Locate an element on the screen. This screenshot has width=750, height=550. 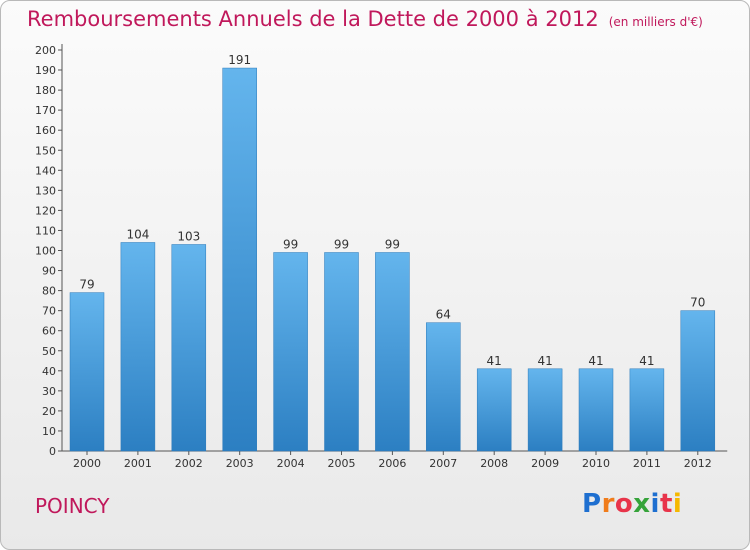
x-tick-label: 2009 is located at coordinates (545, 463).